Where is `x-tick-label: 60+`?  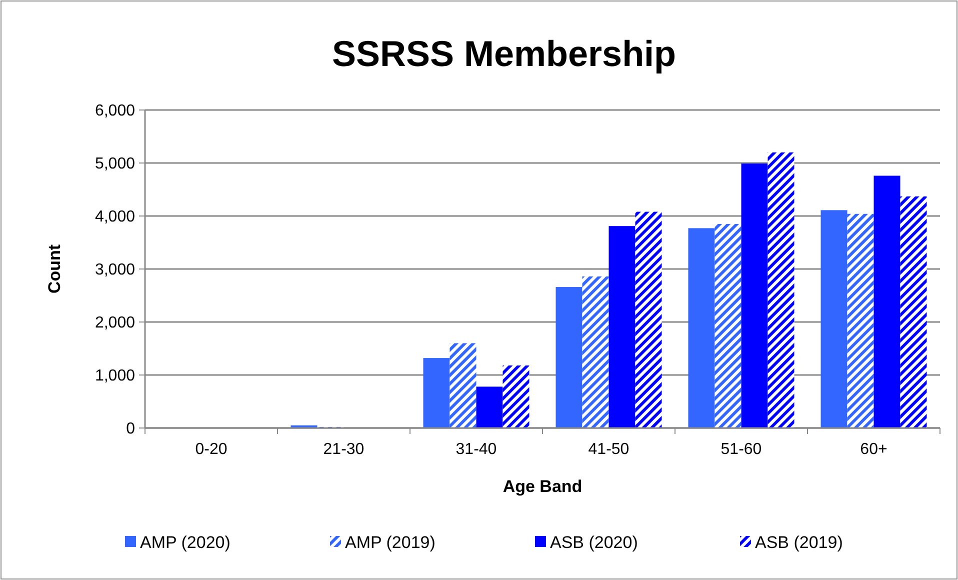
x-tick-label: 60+ is located at coordinates (874, 449).